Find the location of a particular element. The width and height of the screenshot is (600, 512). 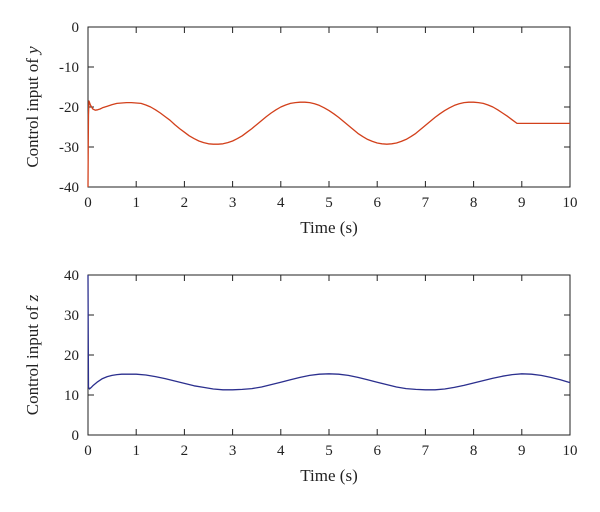

chart-2-y-axis-label: Control input of z is located at coordinates (32, 354).